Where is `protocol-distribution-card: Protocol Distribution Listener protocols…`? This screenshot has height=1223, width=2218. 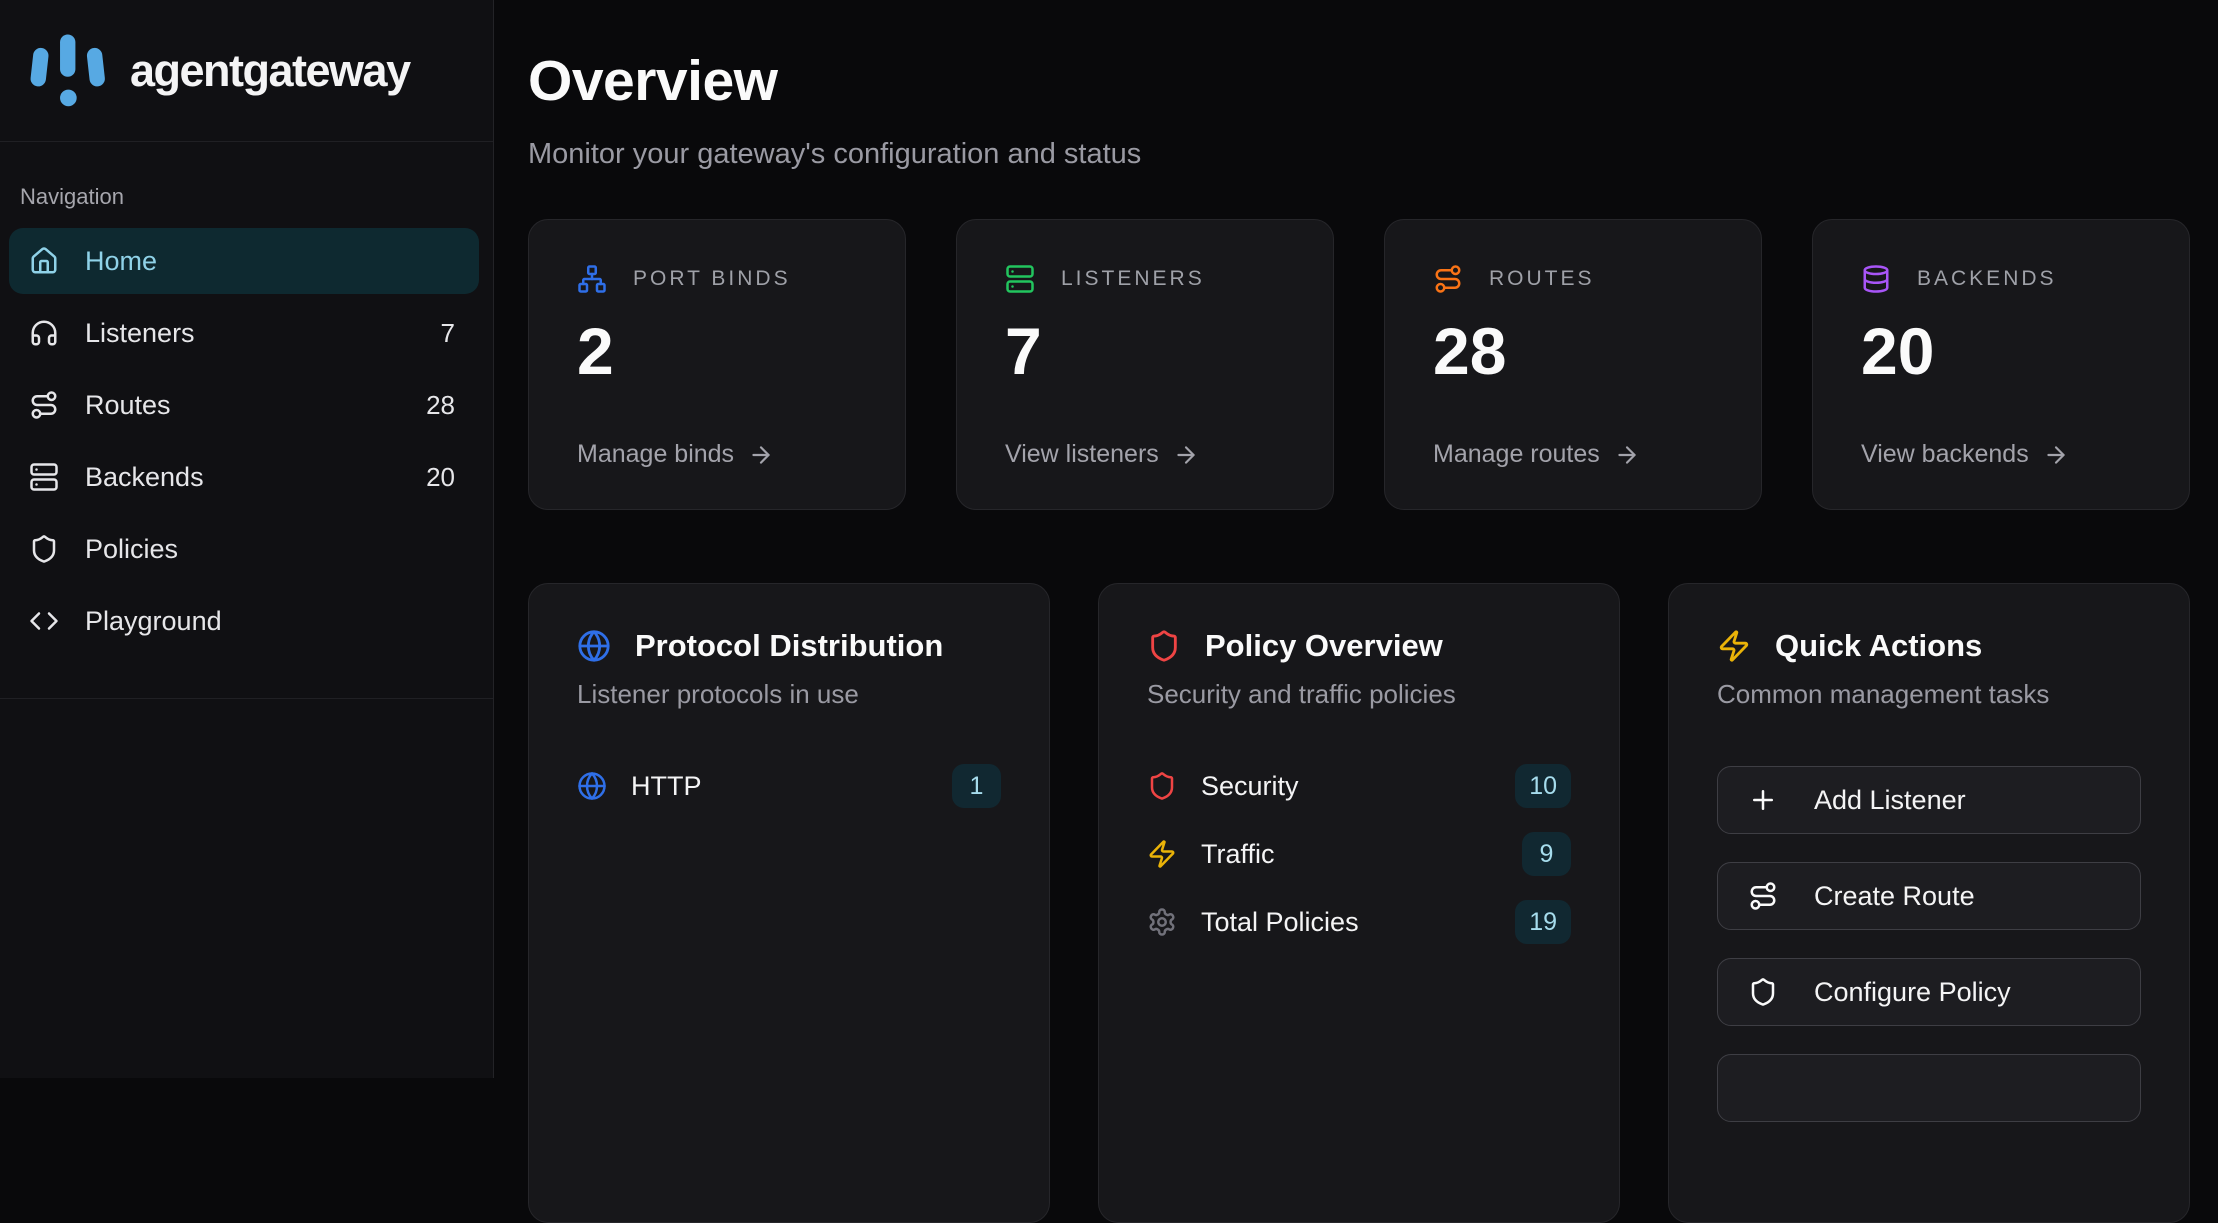
protocol-distribution-card: Protocol Distribution Listener protocols… is located at coordinates (789, 903).